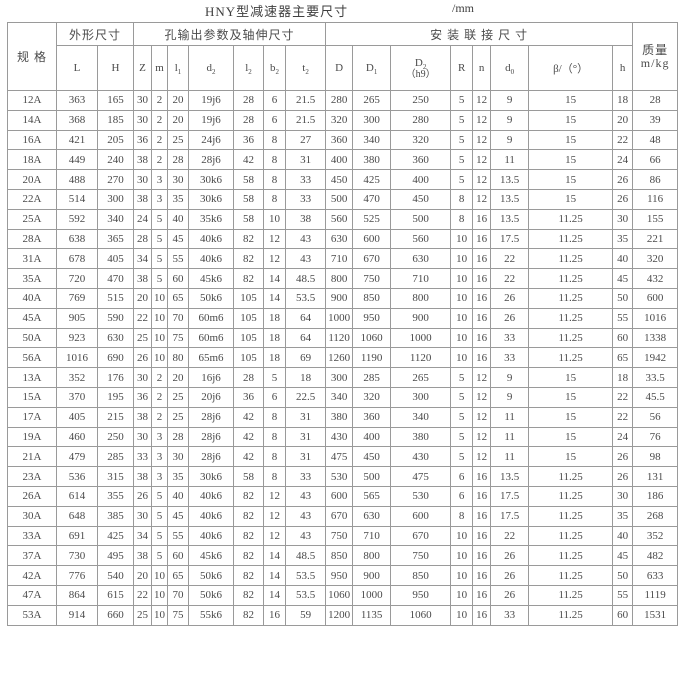 This screenshot has width=684, height=673. Describe the element at coordinates (306, 259) in the screenshot. I see `table-cell: 43` at that location.